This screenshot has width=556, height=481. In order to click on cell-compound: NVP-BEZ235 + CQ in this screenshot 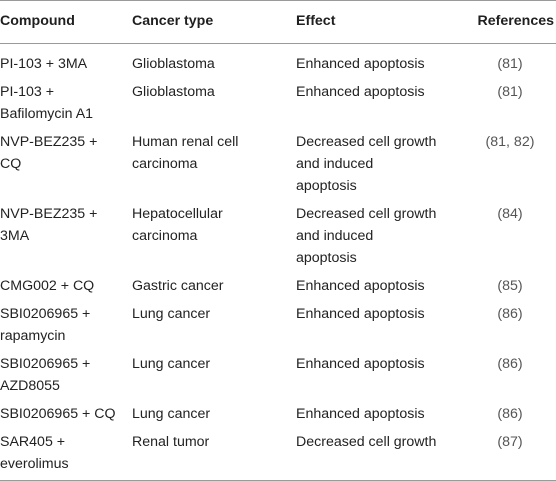, I will do `click(66, 161)`.